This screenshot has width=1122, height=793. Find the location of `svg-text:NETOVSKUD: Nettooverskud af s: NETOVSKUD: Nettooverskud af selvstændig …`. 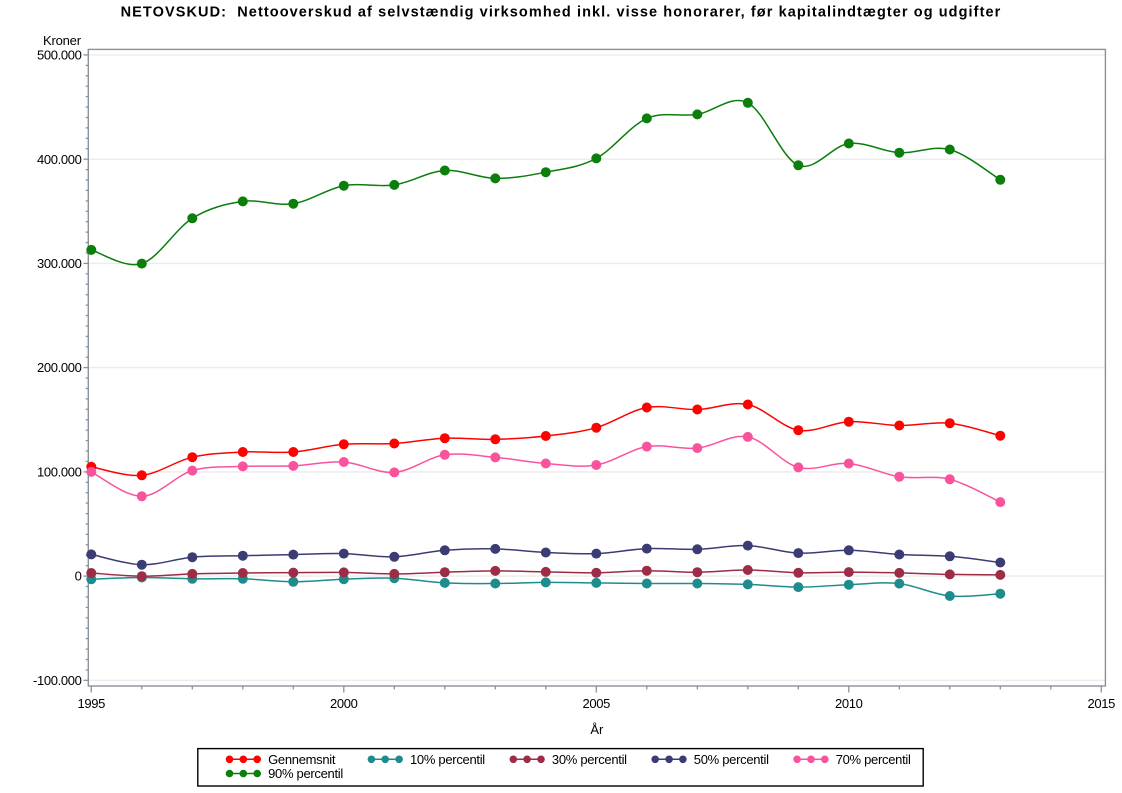

svg-text:NETOVSKUD: Nettooverskud af s: NETOVSKUD: Nettooverskud af selvstændig … is located at coordinates (561, 12).